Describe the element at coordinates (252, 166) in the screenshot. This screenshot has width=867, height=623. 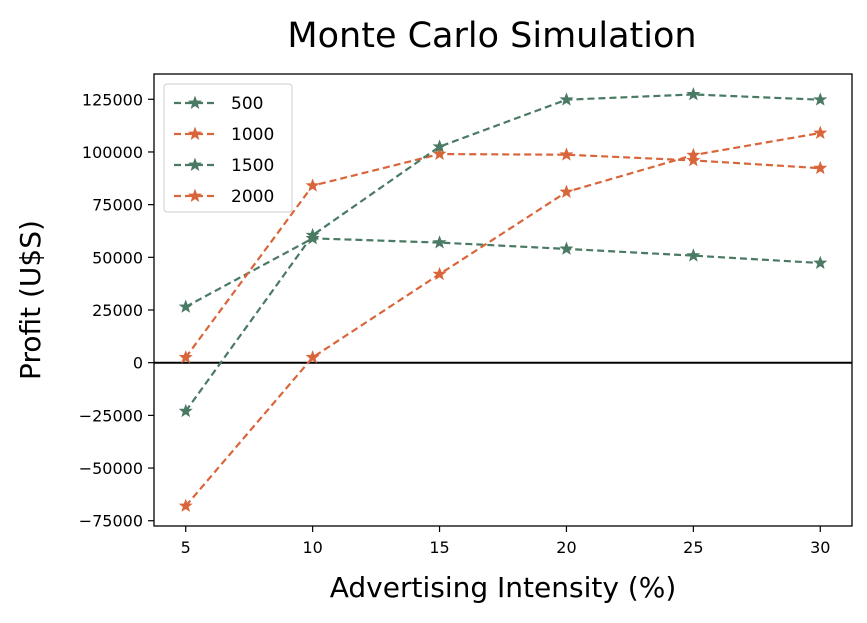
I see `legend-label: 1500` at that location.